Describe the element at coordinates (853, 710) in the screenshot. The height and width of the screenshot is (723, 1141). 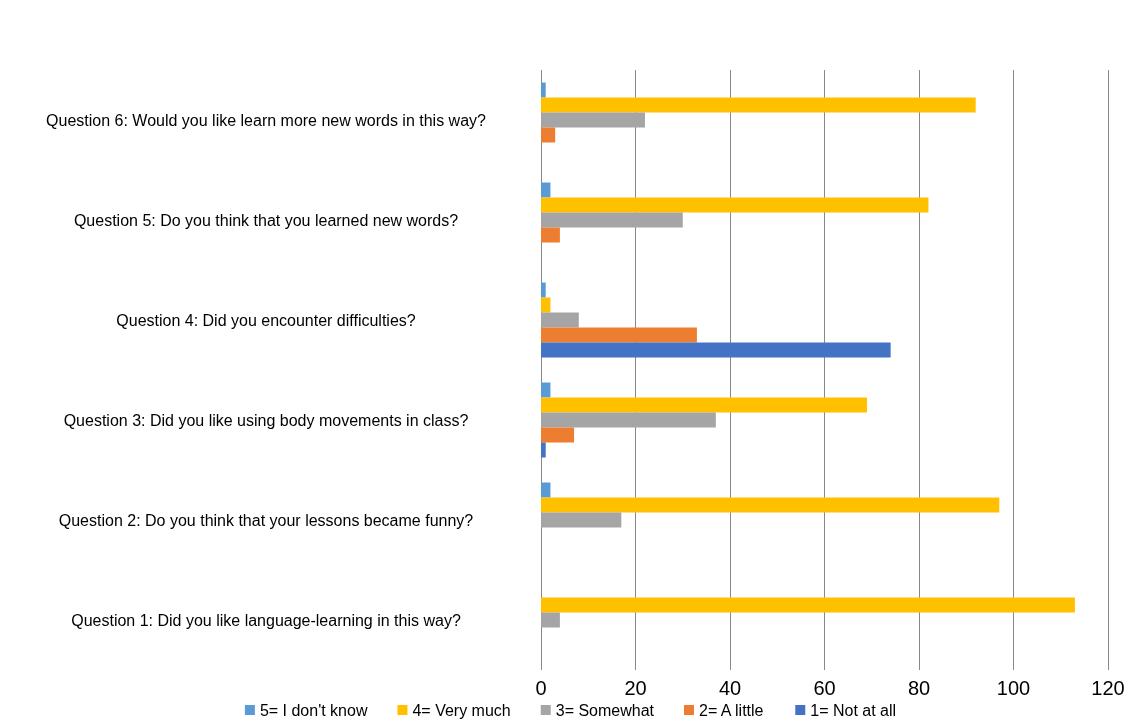
I see `legend-label: 1= Not at all` at that location.